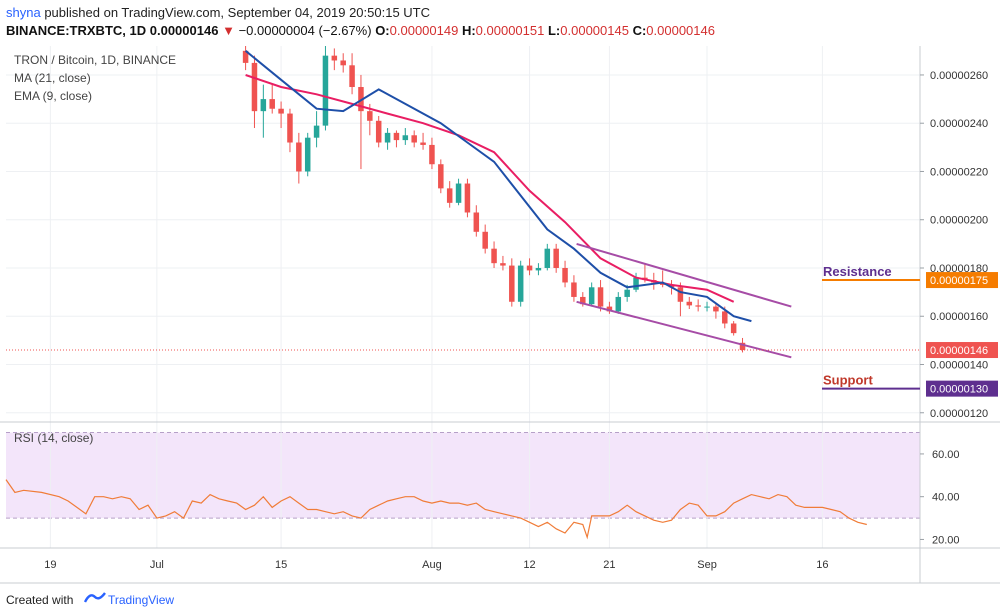 Image resolution: width=1006 pixels, height=615 pixels. I want to click on price-axis-label: 0.00000220, so click(959, 172).